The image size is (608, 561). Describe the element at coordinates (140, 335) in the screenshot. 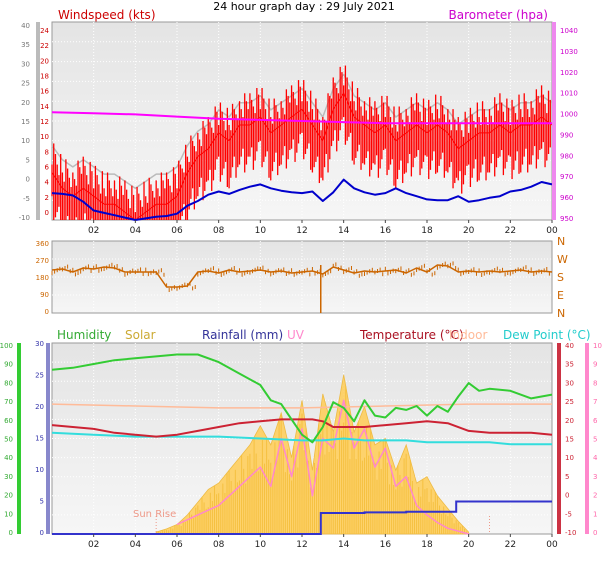

I see `legend-solar: Solar` at that location.